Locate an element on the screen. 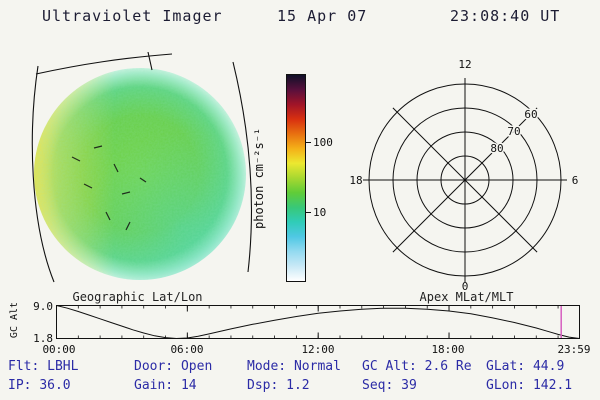 Image resolution: width=600 pixels, height=400 pixels. xtick-0600: 06:00 is located at coordinates (187, 349).